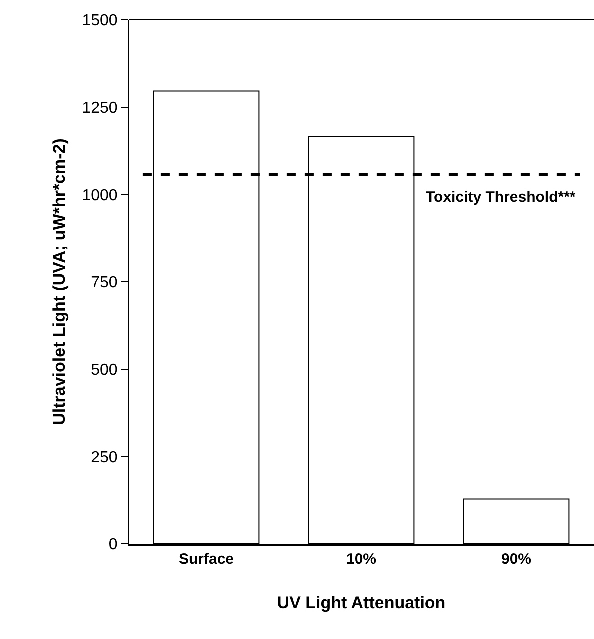 Image resolution: width=594 pixels, height=639 pixels. What do you see at coordinates (59, 282) in the screenshot?
I see `y-axis-title: Ultraviolet Light (UVA; uW*hr*cm-2)` at bounding box center [59, 282].